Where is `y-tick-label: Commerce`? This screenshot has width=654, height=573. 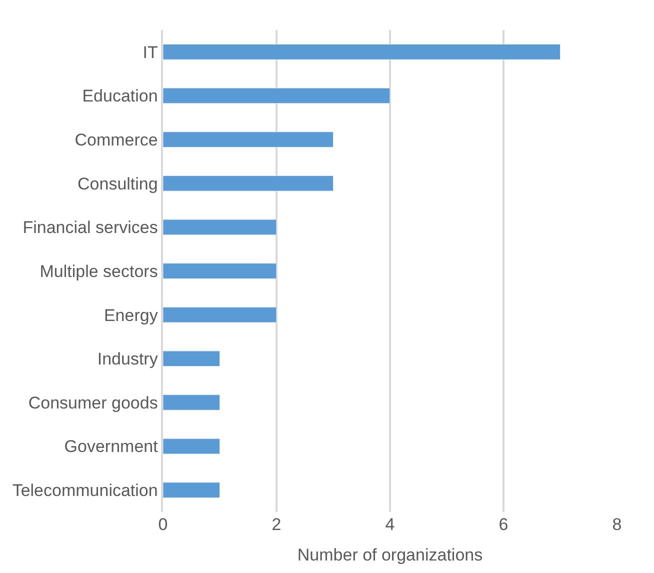 y-tick-label: Commerce is located at coordinates (116, 140).